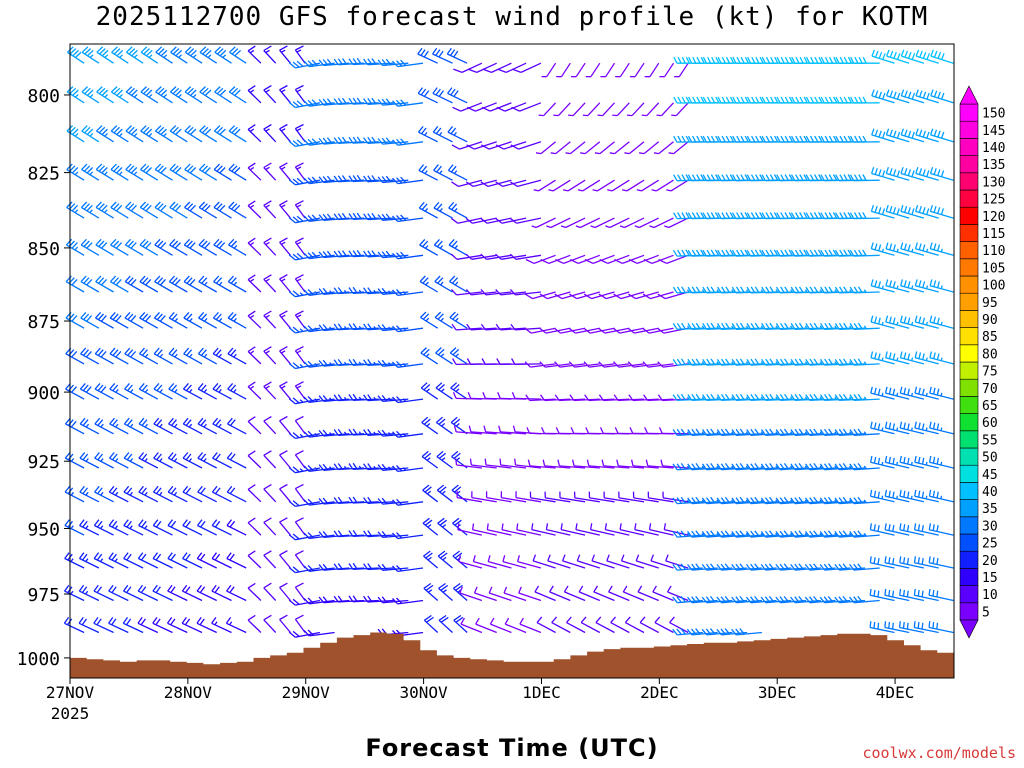 Image resolution: width=1024 pixels, height=768 pixels. Describe the element at coordinates (939, 753) in the screenshot. I see `credit-link: coolwx.com/models` at that location.